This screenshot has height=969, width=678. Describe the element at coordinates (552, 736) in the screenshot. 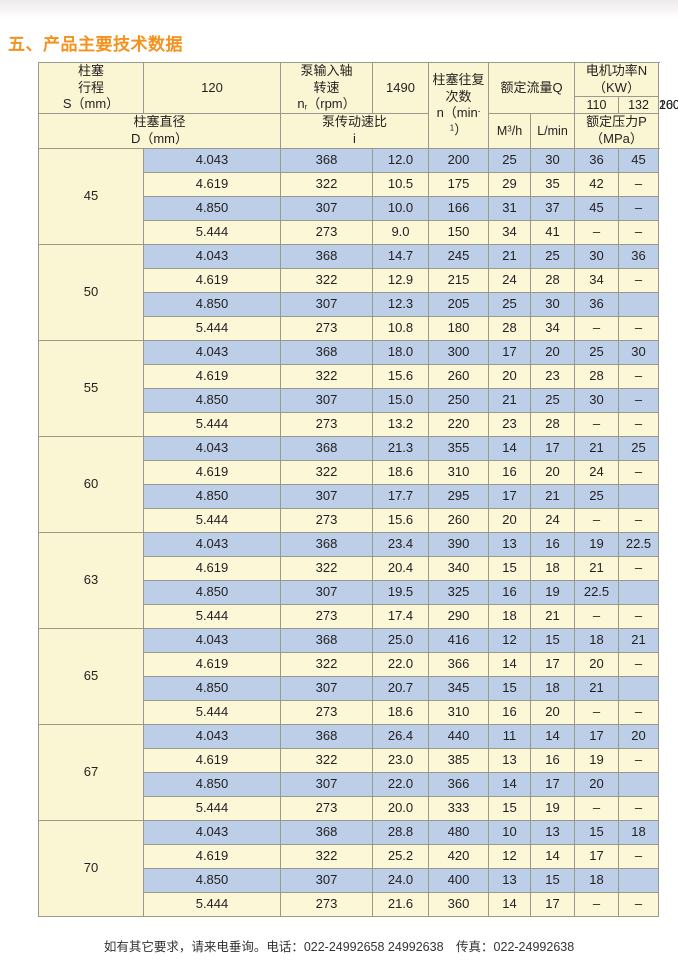

I see `cell-p132: 14` at that location.